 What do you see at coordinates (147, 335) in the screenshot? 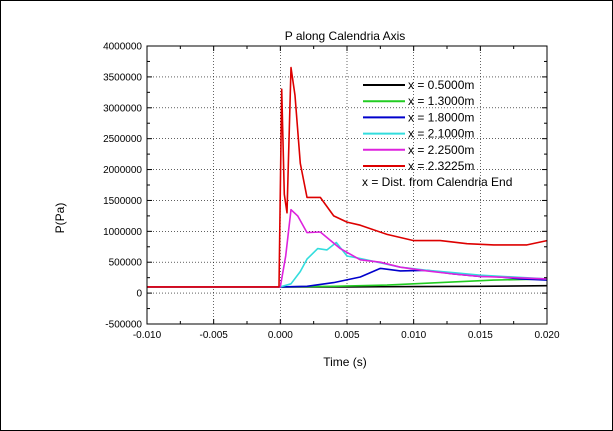
I see `x-tick-label: -0.010` at bounding box center [147, 335].